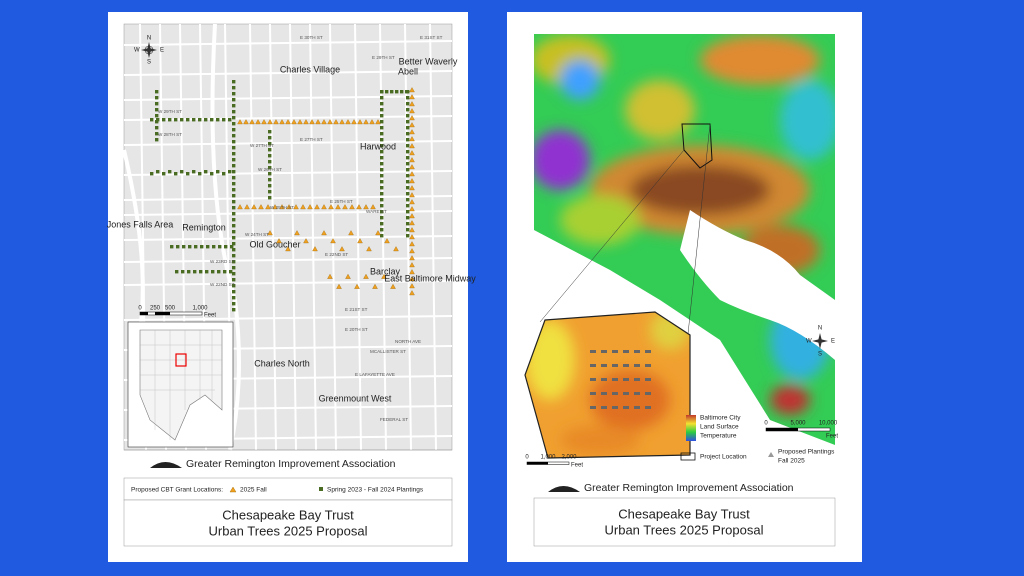 The height and width of the screenshot is (576, 1024). Describe the element at coordinates (162, 51) in the screenshot. I see `compass-e: E` at that location.